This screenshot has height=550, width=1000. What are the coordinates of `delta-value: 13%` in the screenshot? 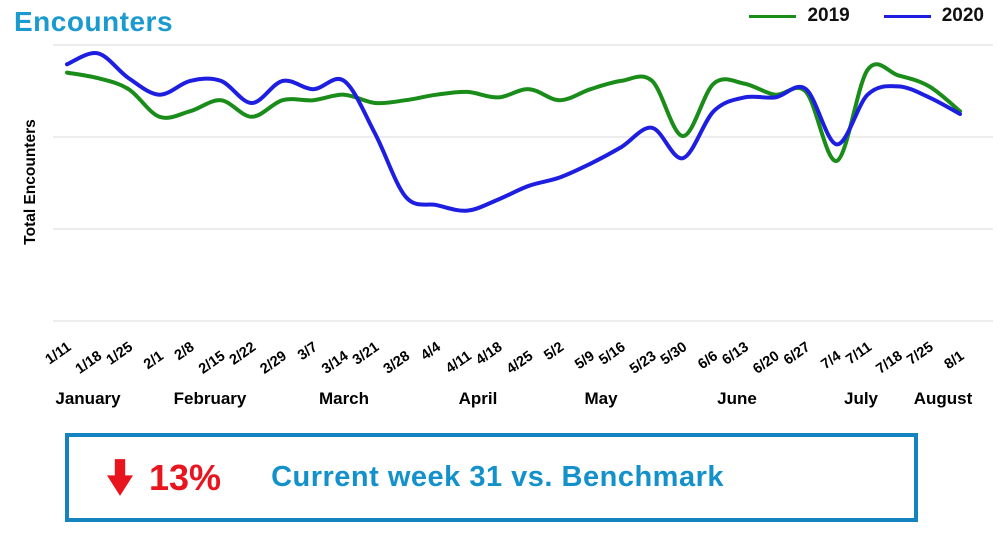 It's located at (185, 477).